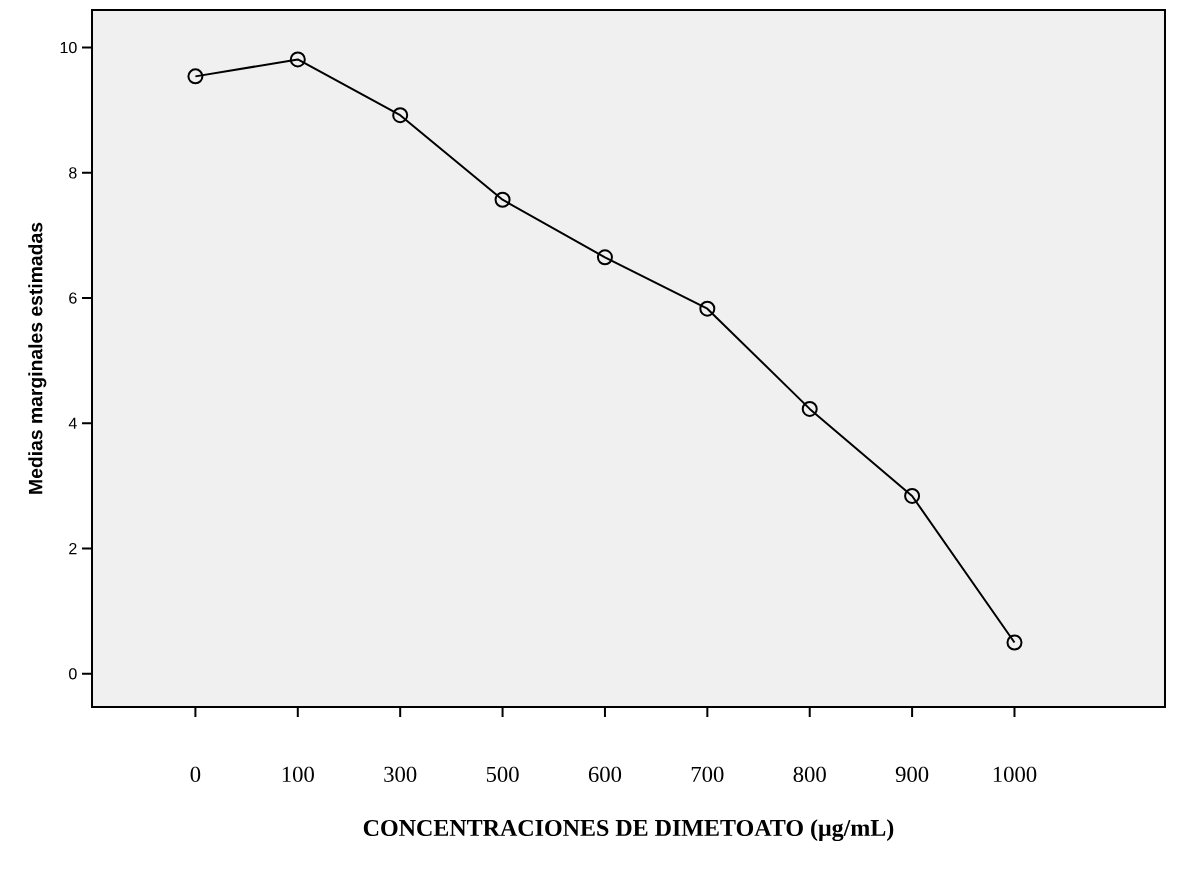  Describe the element at coordinates (73, 674) in the screenshot. I see `y-tick-label: 0` at that location.